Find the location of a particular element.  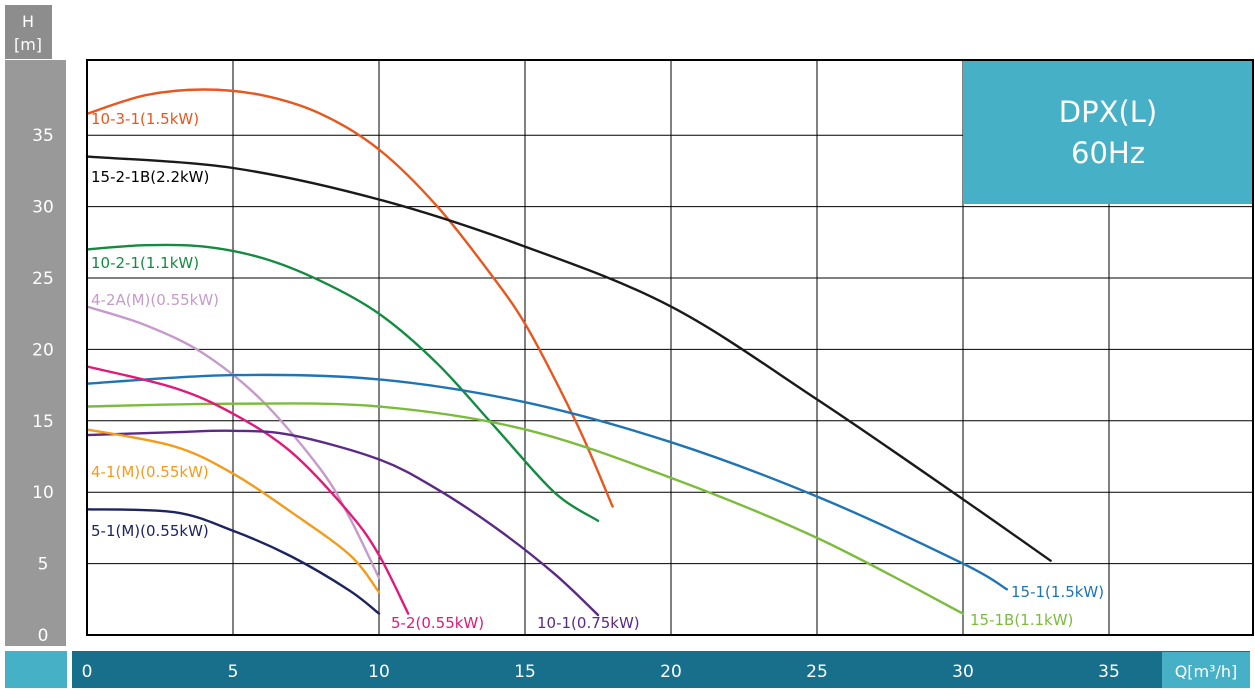

y-tick-label: 30 is located at coordinates (43, 208).